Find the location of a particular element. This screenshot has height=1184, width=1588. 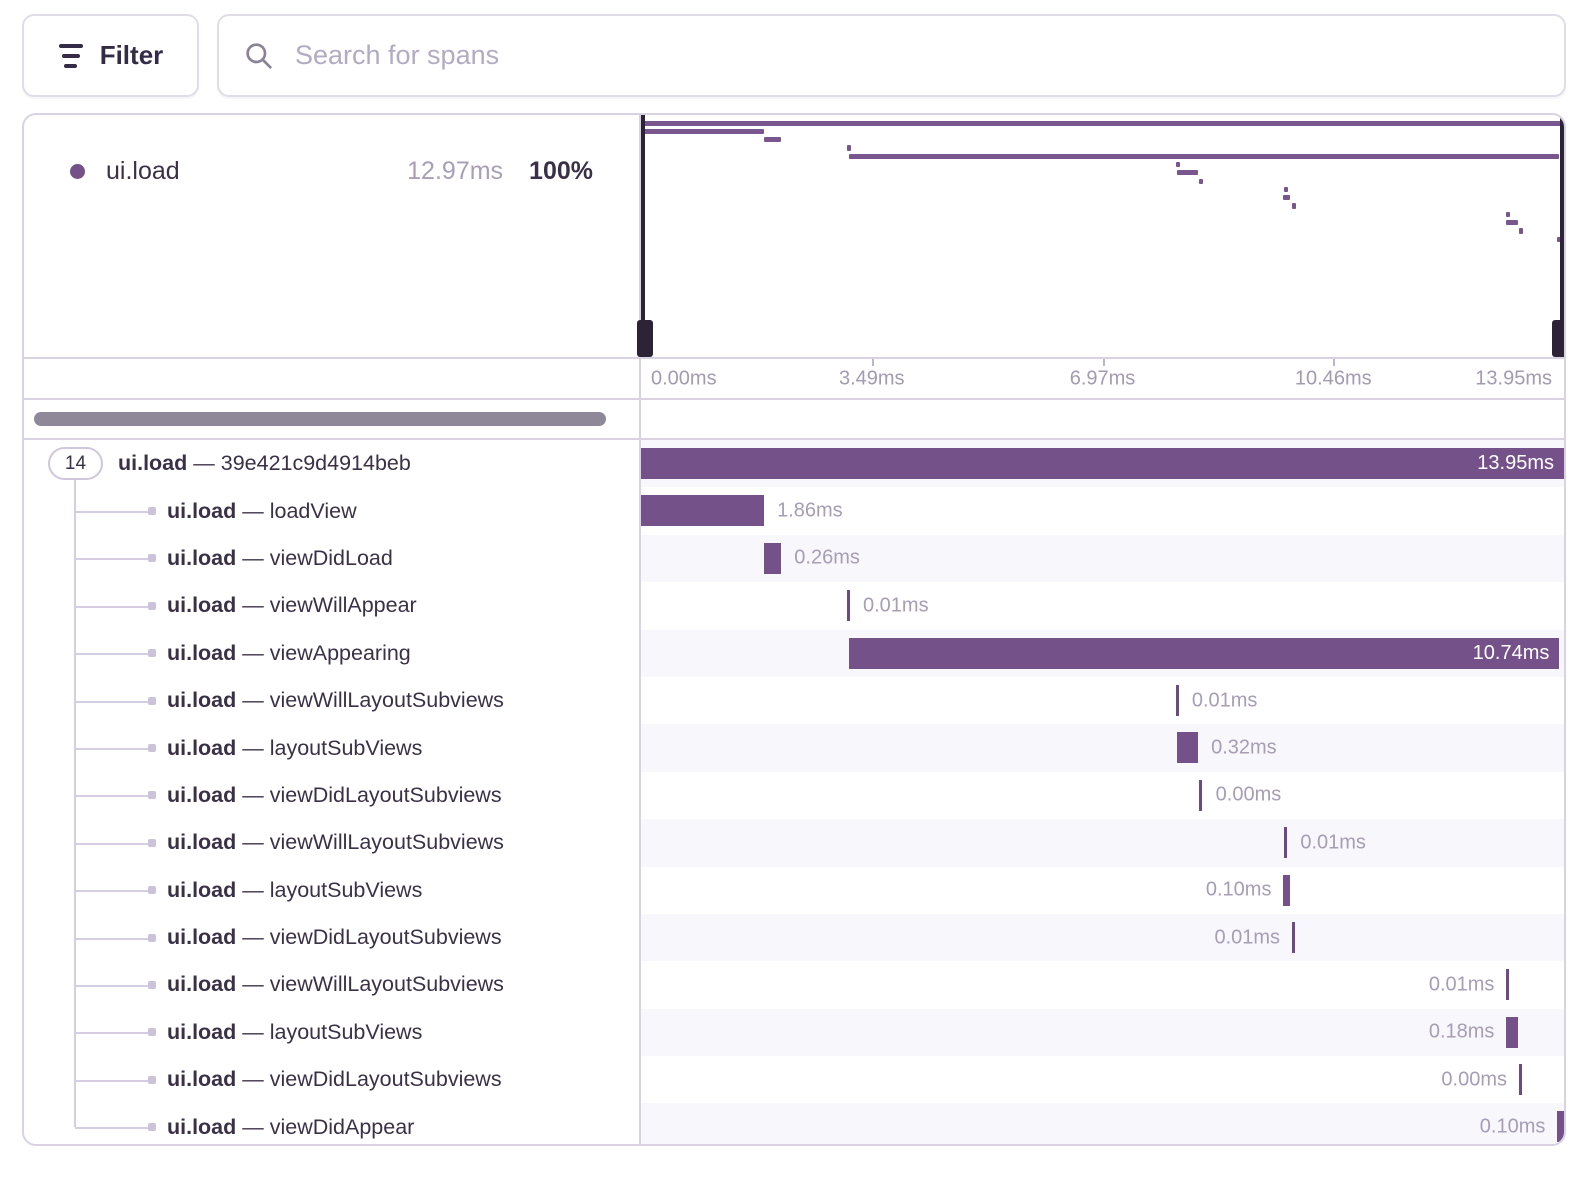

span-duration-bar: 13.95ms is located at coordinates (1102, 463).